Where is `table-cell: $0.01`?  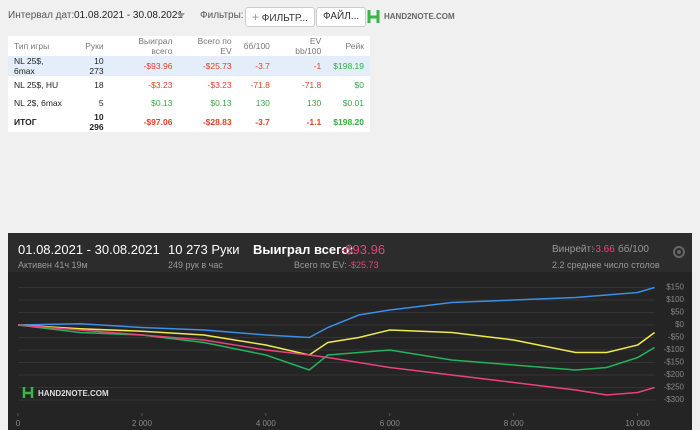
table-cell: $0.01 is located at coordinates (353, 103).